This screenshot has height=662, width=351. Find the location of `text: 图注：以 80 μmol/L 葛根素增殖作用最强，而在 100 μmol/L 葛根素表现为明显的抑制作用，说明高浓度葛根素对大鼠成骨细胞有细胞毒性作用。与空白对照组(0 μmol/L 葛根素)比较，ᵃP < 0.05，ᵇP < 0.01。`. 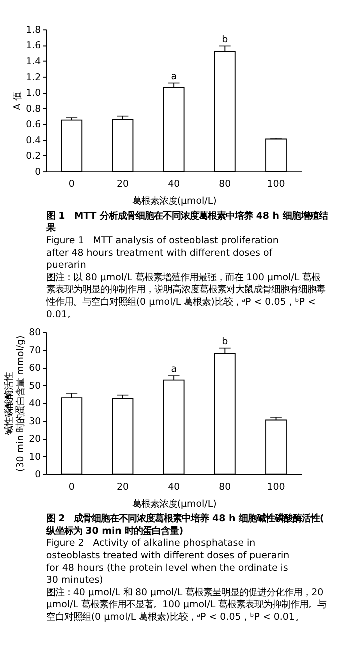

text: 图注：以 80 μmol/L 葛根素增殖作用最强，而在 100 μmol/L 葛根素表现为明显的抑制作用，说明高浓度葛根素对大鼠成骨细胞有细胞毒性作用。与空白对照组(0 μmol/L 葛根素)比较，ᵃP < 0.05，ᵇP < 0.01。 is located at coordinates (185, 296).